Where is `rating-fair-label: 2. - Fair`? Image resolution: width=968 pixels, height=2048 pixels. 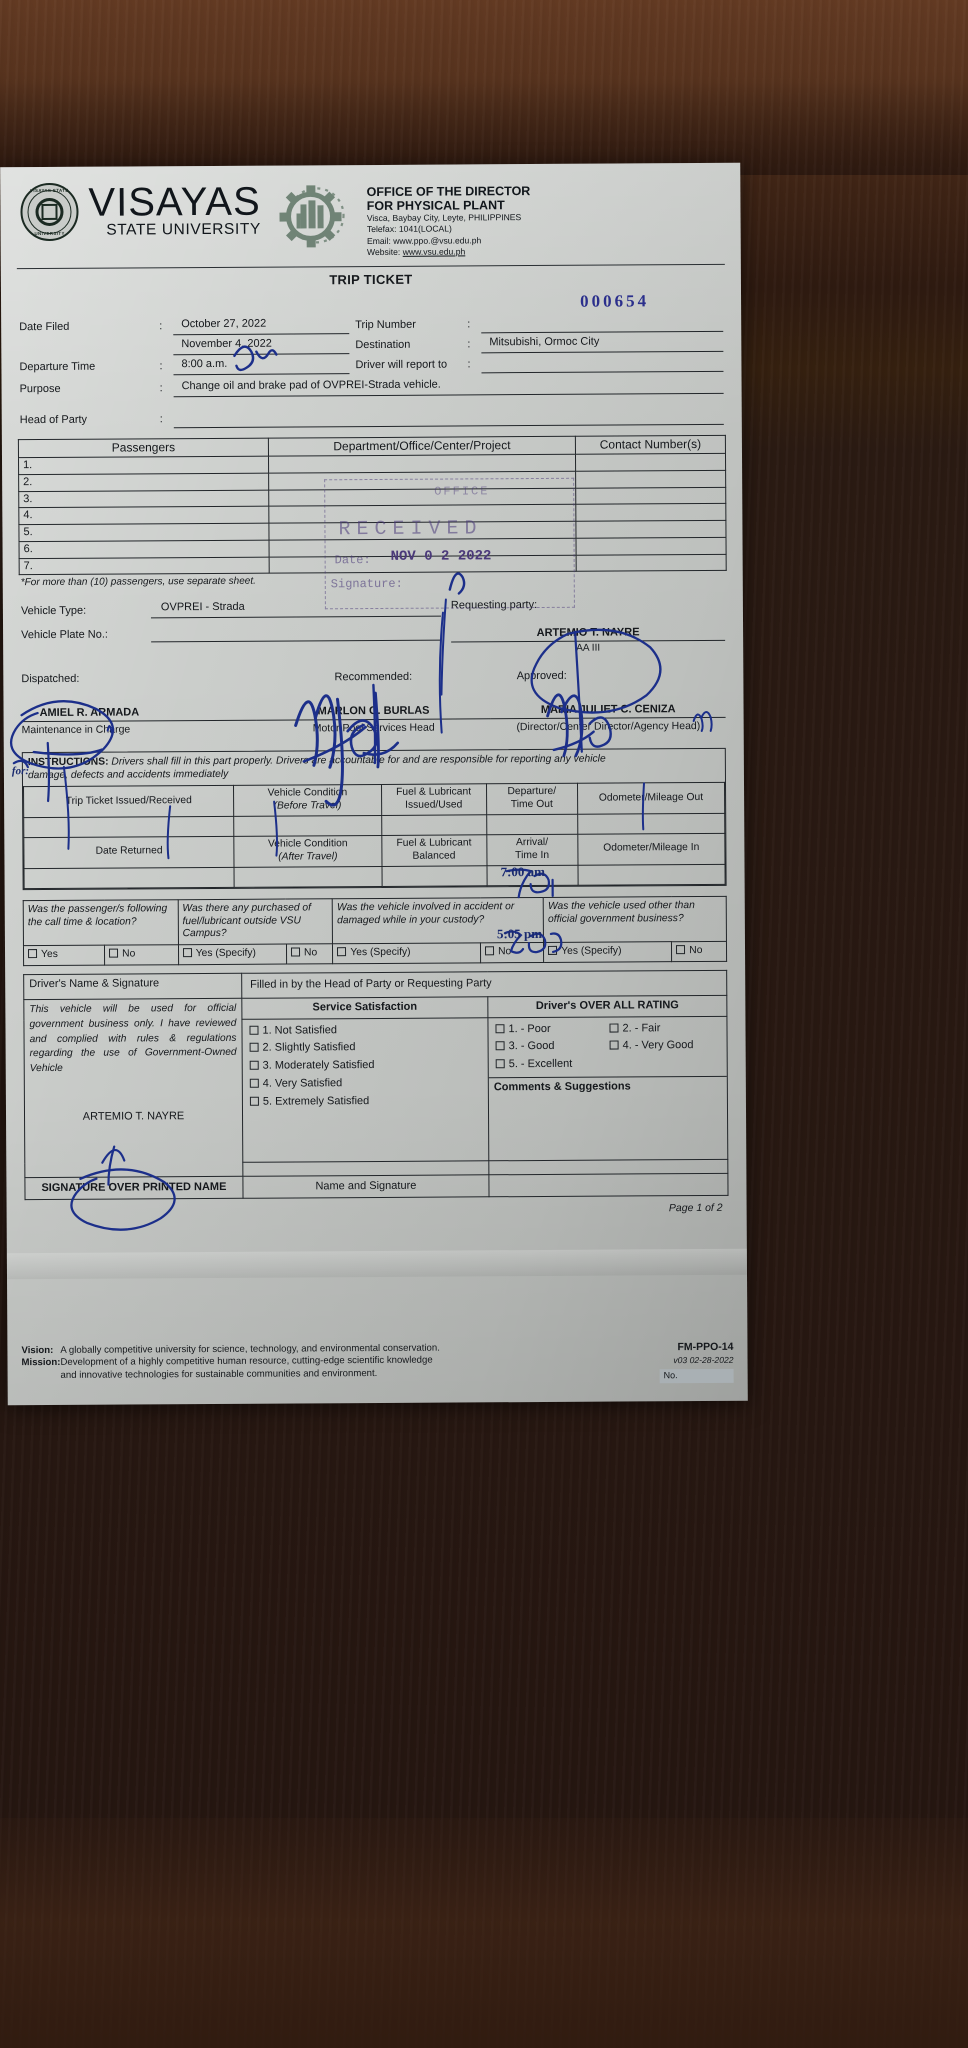 rating-fair-label: 2. - Fair is located at coordinates (641, 1028).